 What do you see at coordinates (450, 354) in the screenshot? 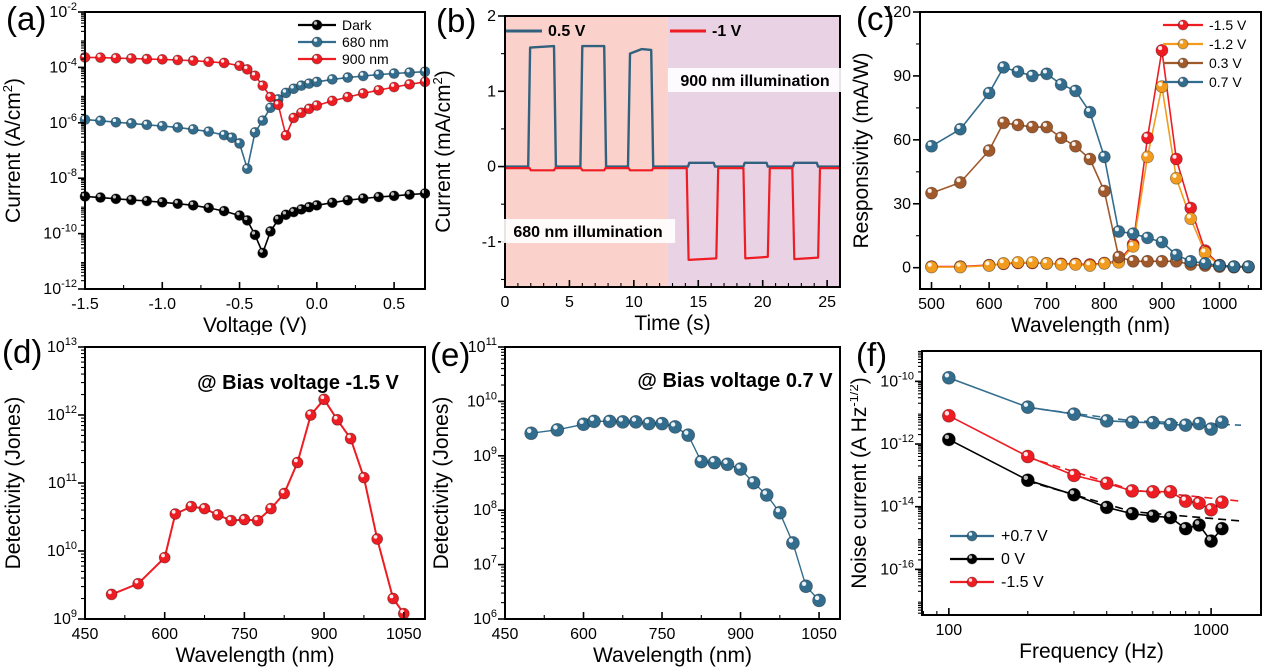
I see `panel-label-e: (e)` at bounding box center [450, 354].